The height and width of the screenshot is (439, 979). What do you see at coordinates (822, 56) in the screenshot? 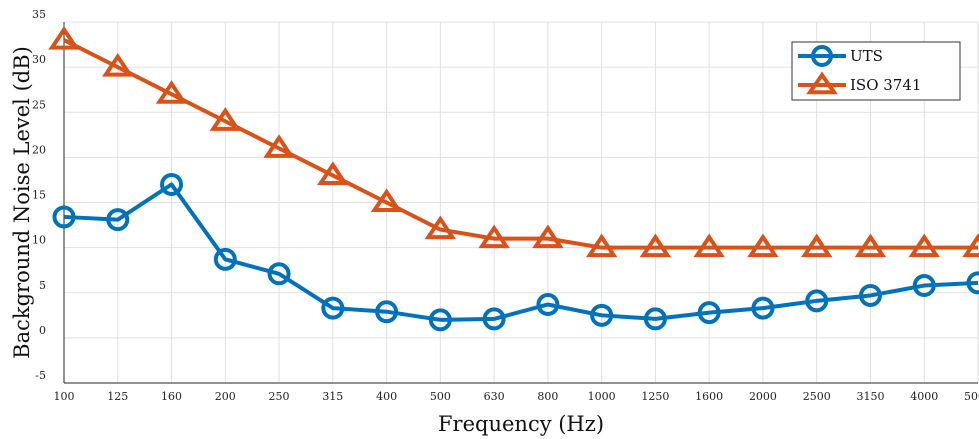
I see `legend-marker-uts` at bounding box center [822, 56].